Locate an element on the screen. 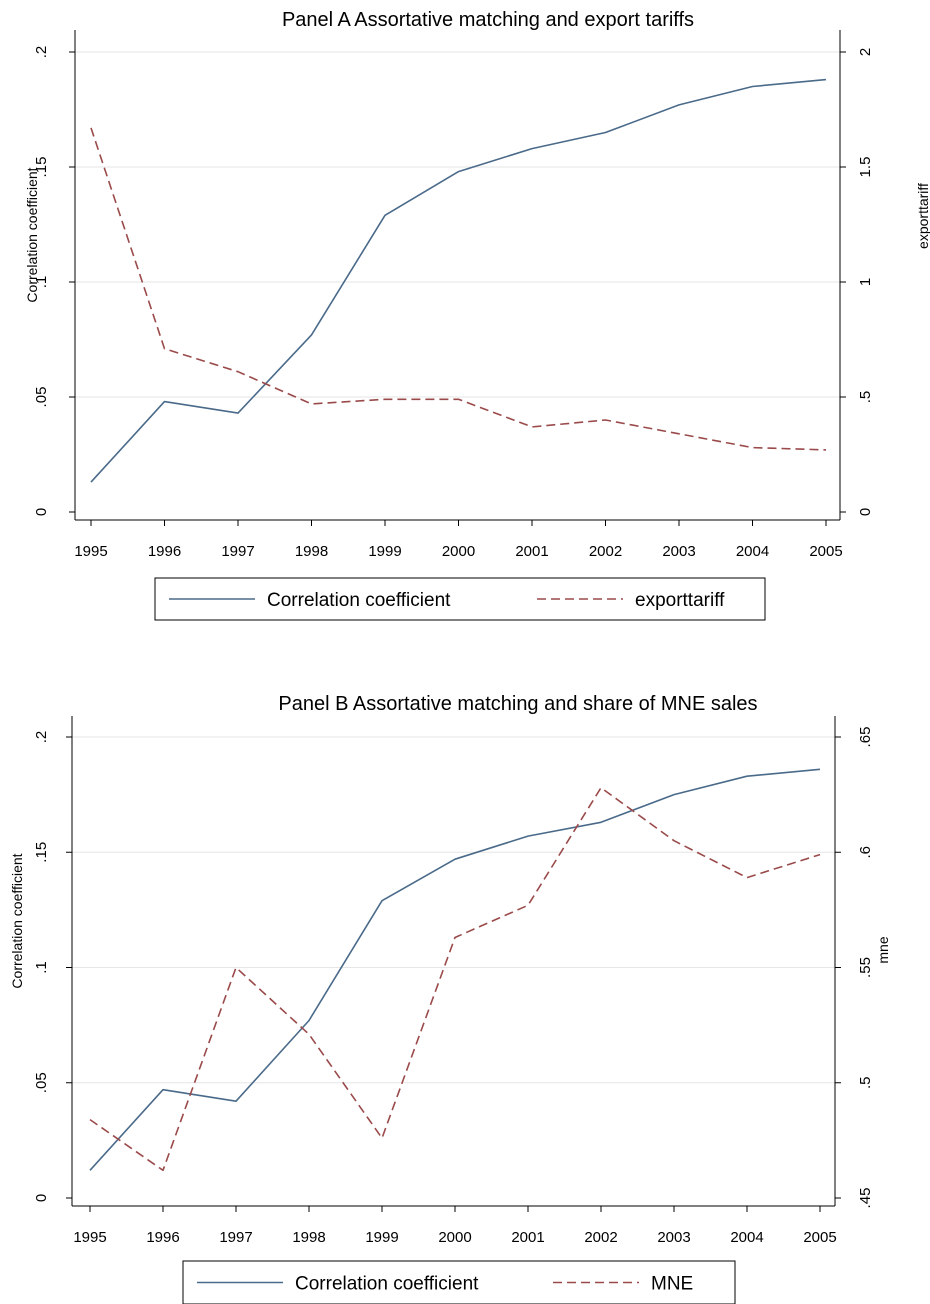 The width and height of the screenshot is (930, 1304). y-axis-title-right: exporttariff is located at coordinates (922, 216).